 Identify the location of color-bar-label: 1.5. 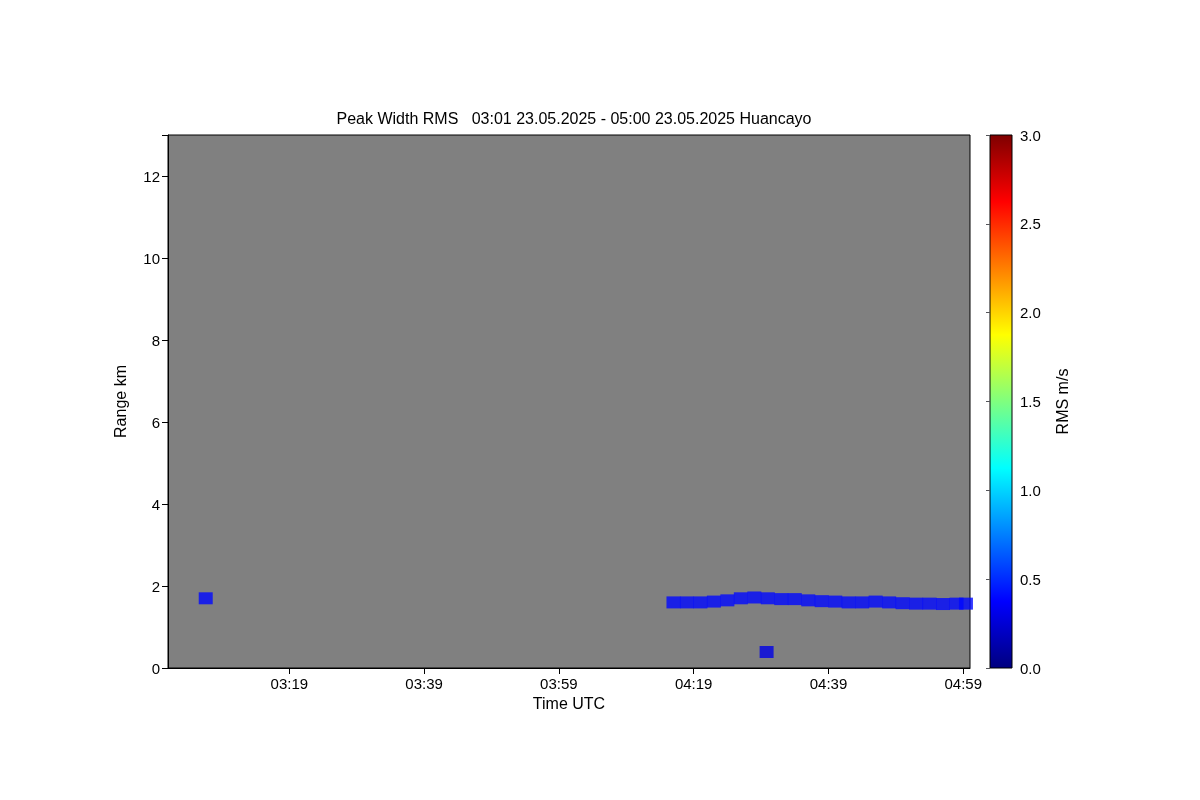
(1030, 401).